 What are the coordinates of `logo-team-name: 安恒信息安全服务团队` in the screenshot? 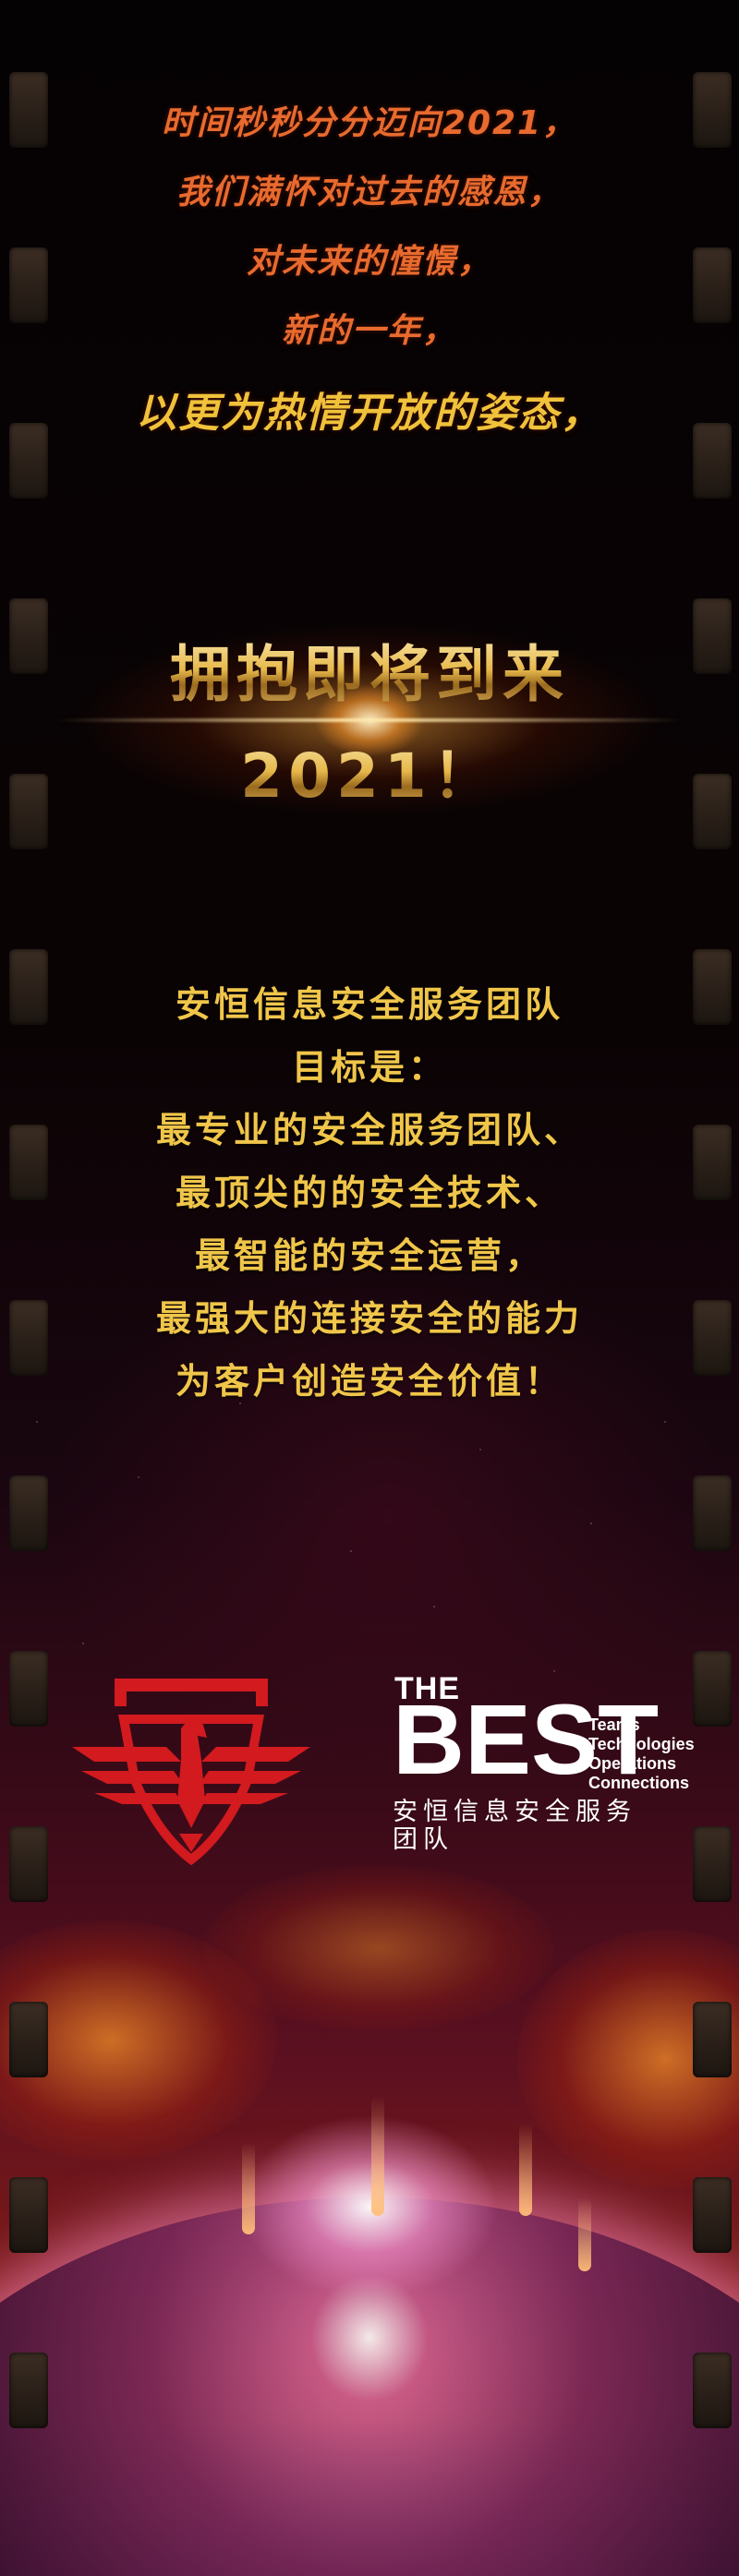 It's located at (514, 1826).